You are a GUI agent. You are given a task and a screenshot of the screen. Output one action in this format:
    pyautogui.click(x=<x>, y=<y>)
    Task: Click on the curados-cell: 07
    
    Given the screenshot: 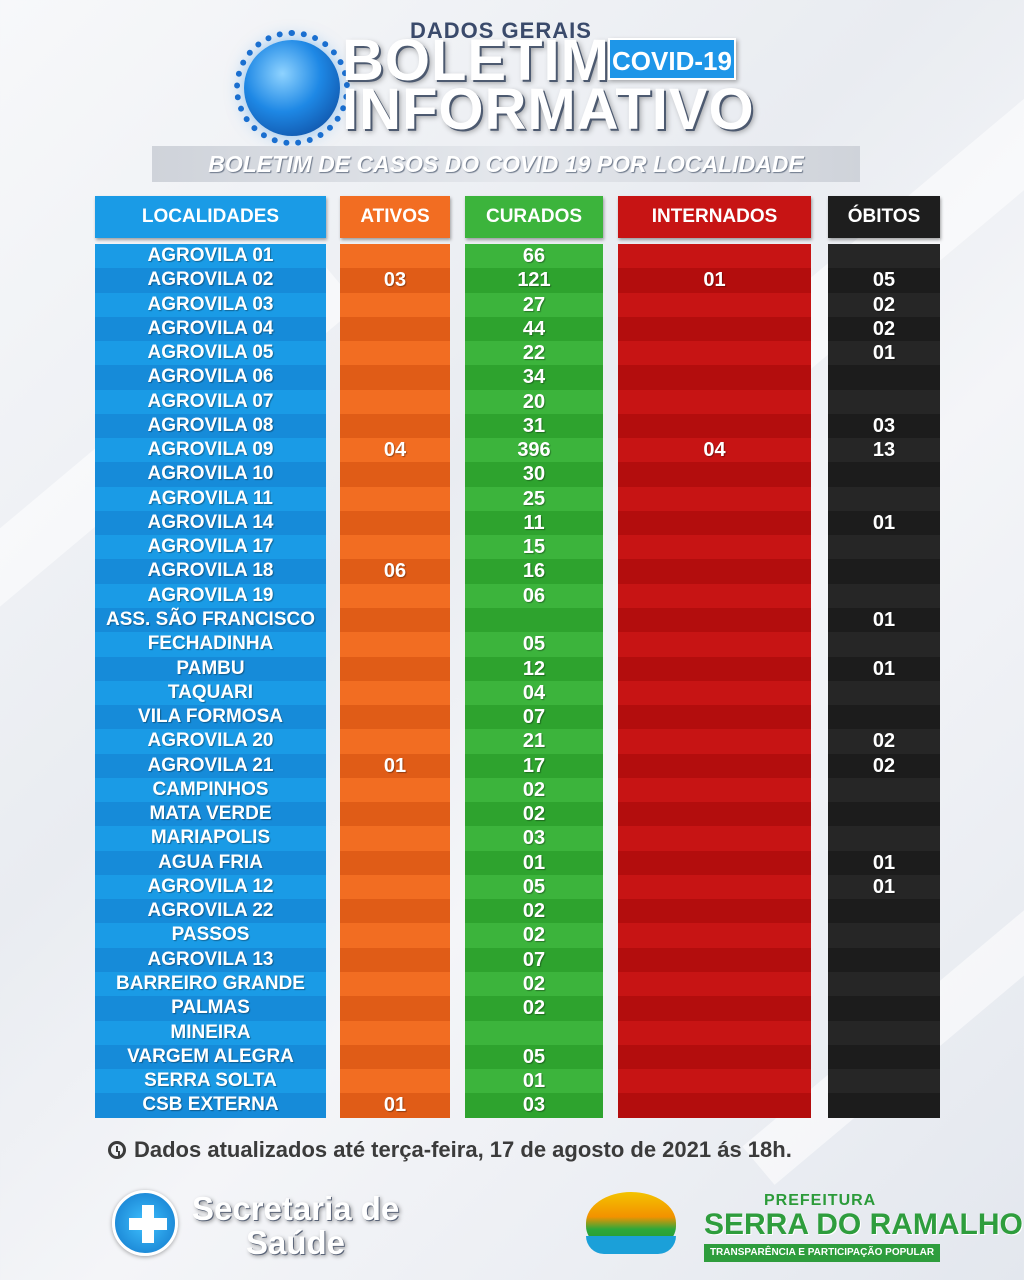 What is the action you would take?
    pyautogui.click(x=534, y=717)
    